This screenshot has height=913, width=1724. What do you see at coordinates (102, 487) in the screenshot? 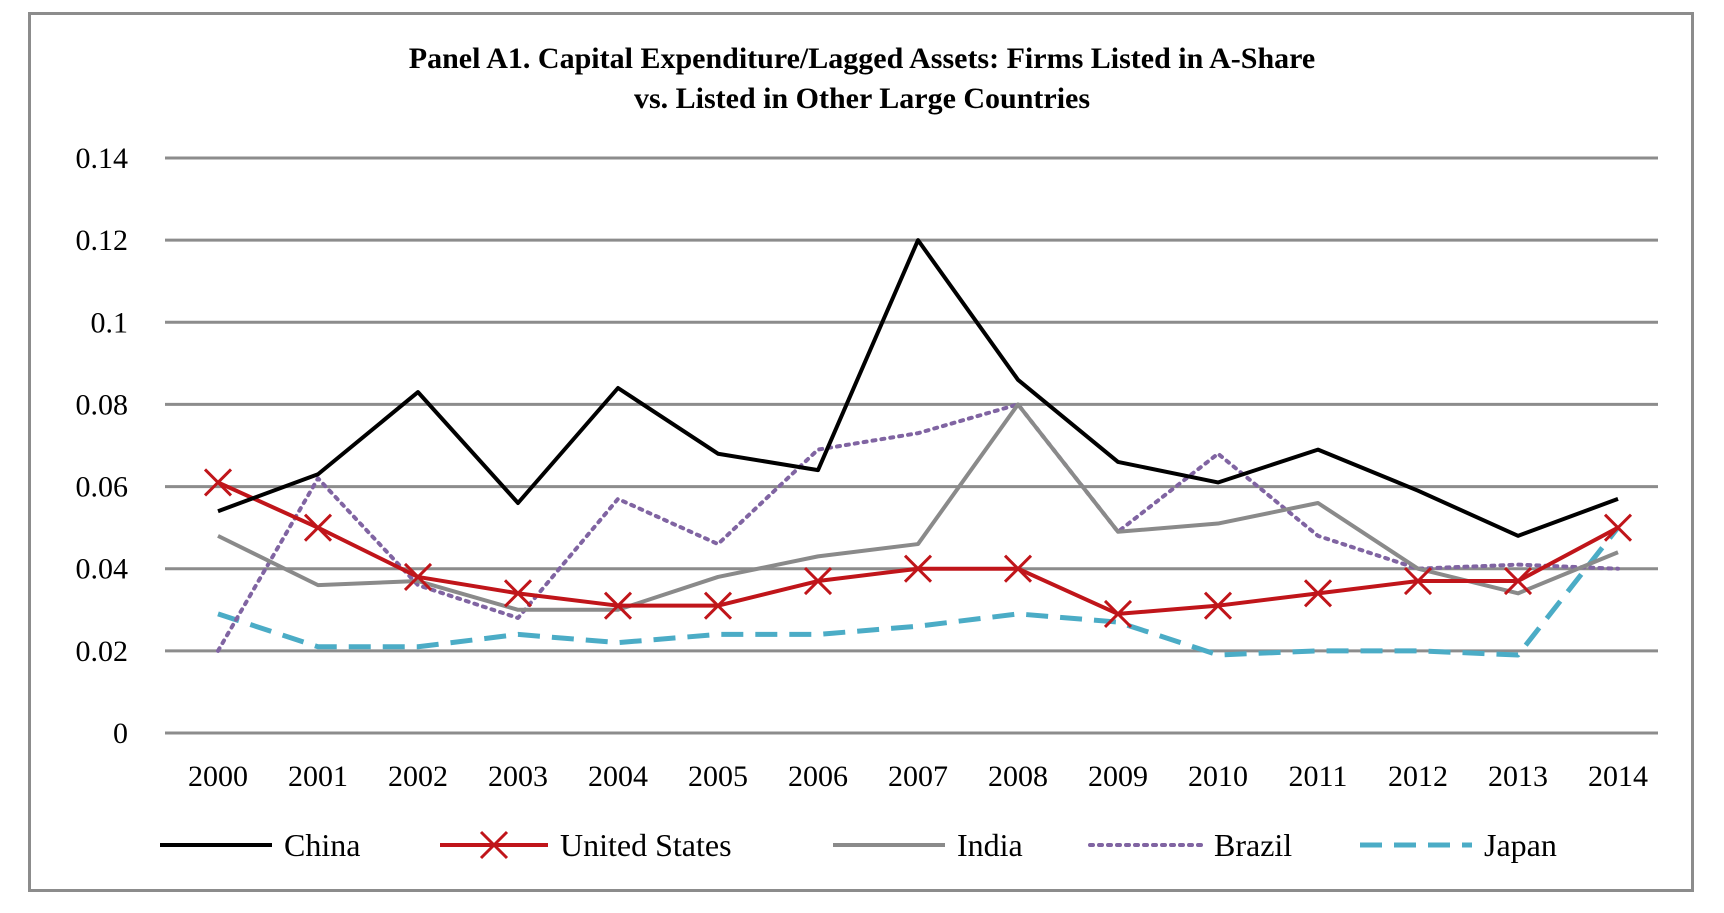
I see `y-tick-label-0-06: 0.06` at bounding box center [102, 487].